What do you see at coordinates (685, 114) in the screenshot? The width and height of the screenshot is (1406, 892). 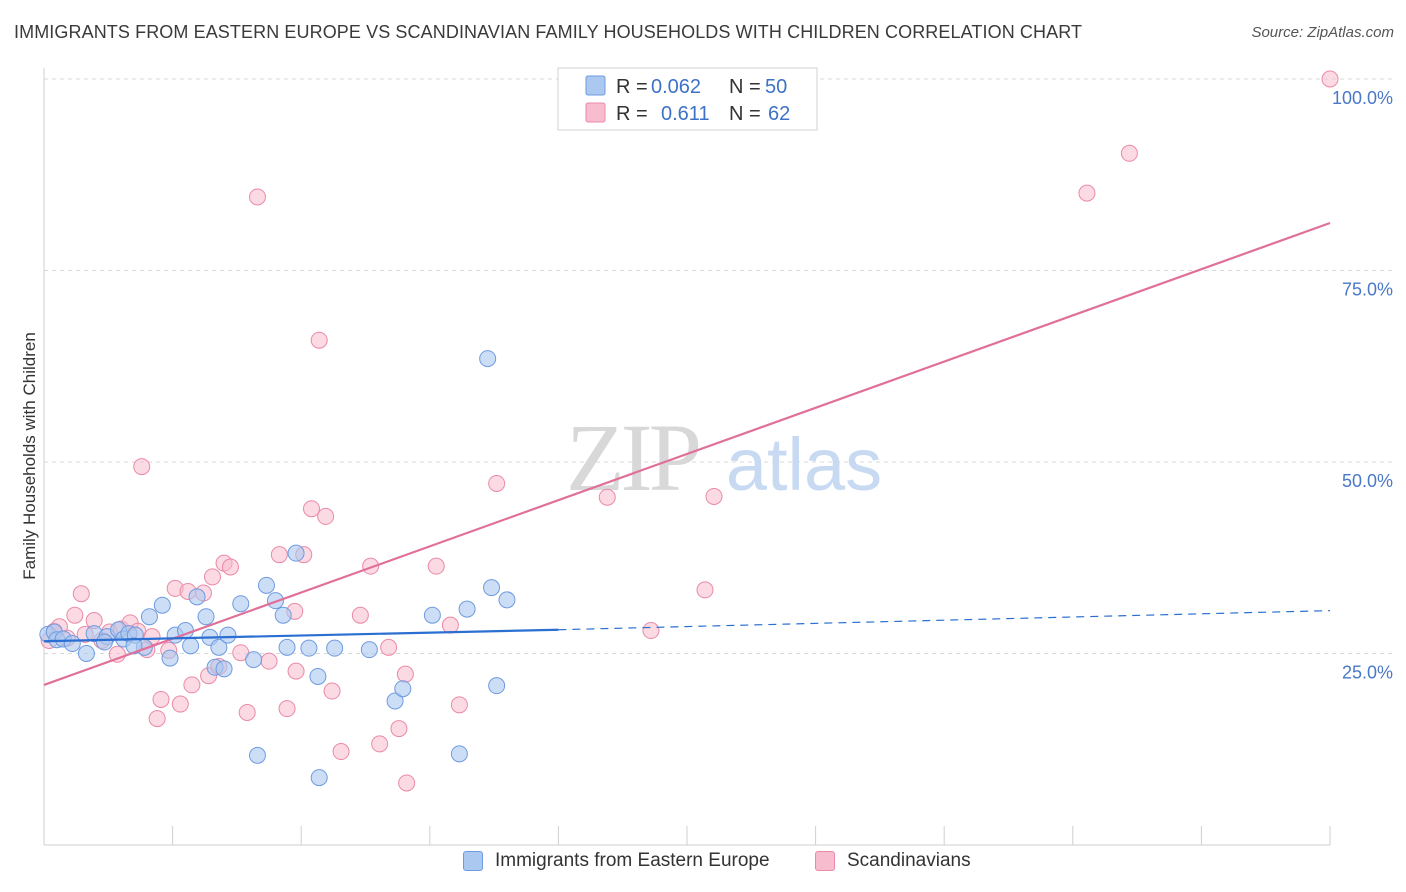 I see `stats-pink-r-value: 0.611` at bounding box center [685, 114].